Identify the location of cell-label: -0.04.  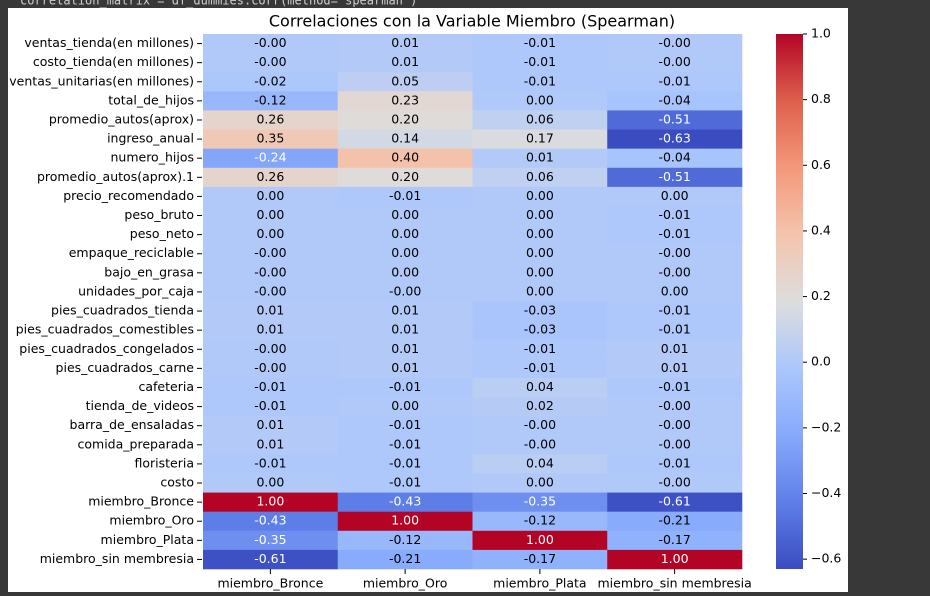
(674, 157).